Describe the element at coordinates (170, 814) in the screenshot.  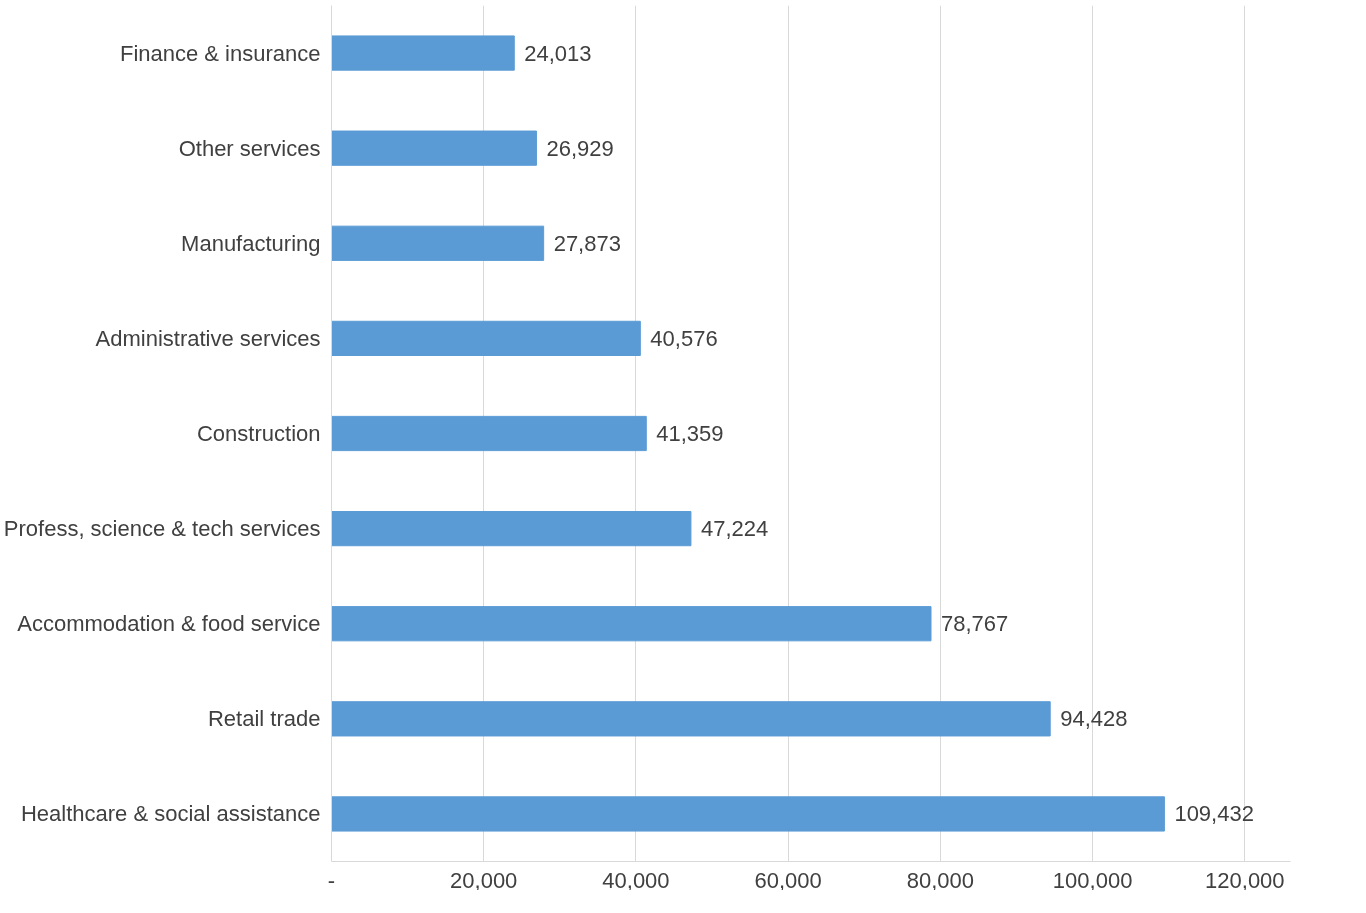
I see `y-tick-label: Healthcare & social assistance` at that location.